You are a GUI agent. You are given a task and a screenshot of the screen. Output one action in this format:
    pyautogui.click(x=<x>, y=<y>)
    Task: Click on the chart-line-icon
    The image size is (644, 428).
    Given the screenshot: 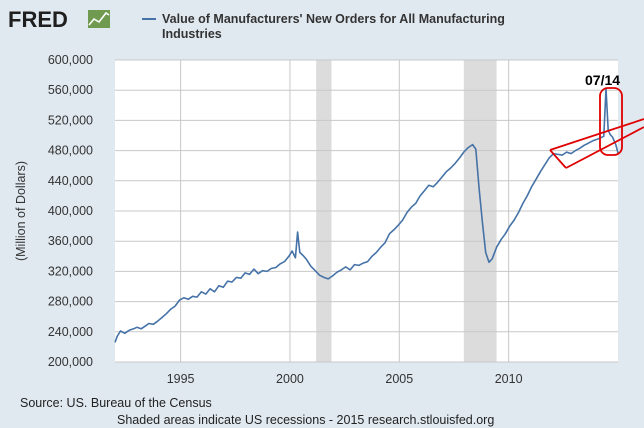 What is the action you would take?
    pyautogui.click(x=99, y=19)
    